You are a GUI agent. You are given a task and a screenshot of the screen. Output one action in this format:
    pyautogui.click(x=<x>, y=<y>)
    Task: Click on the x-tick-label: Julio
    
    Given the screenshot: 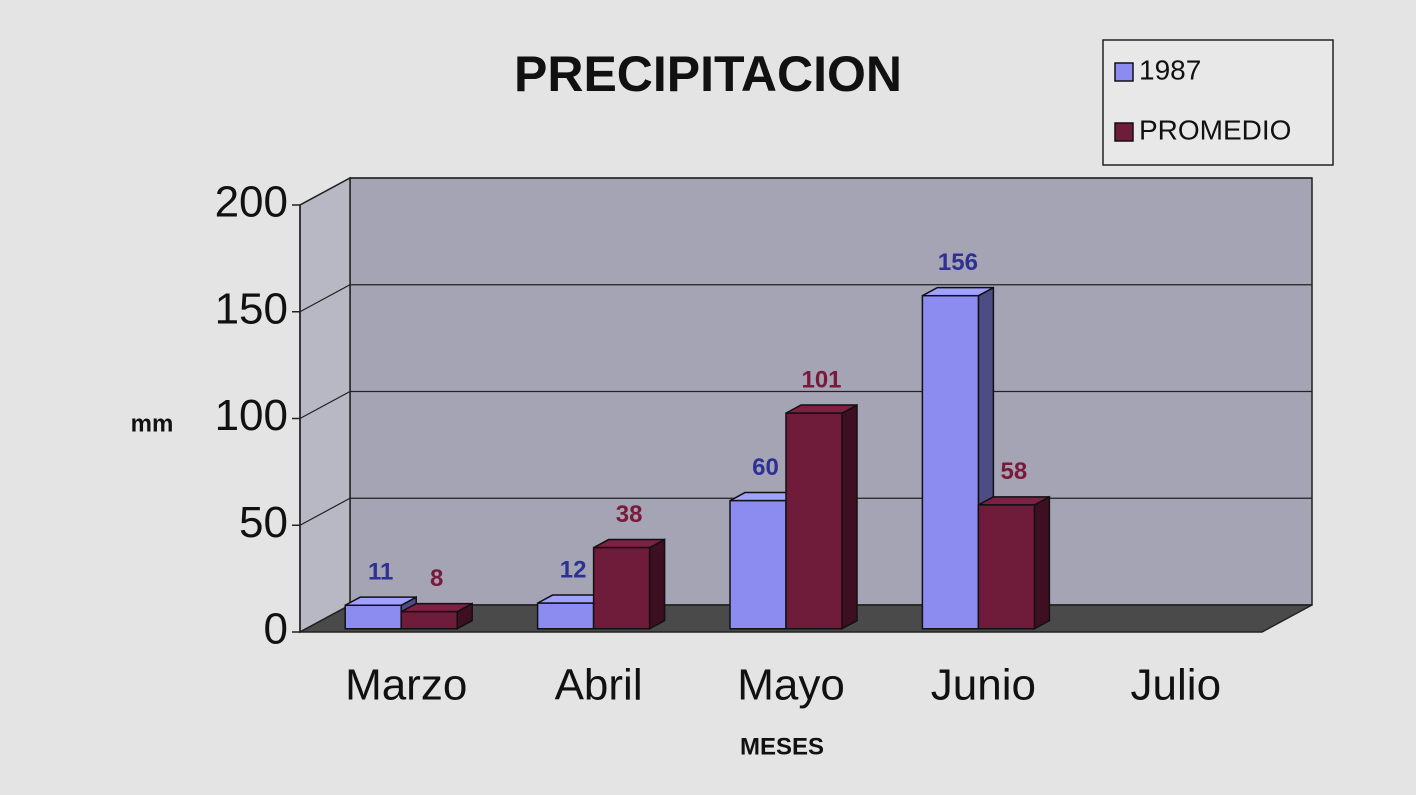 What is the action you would take?
    pyautogui.click(x=1176, y=685)
    